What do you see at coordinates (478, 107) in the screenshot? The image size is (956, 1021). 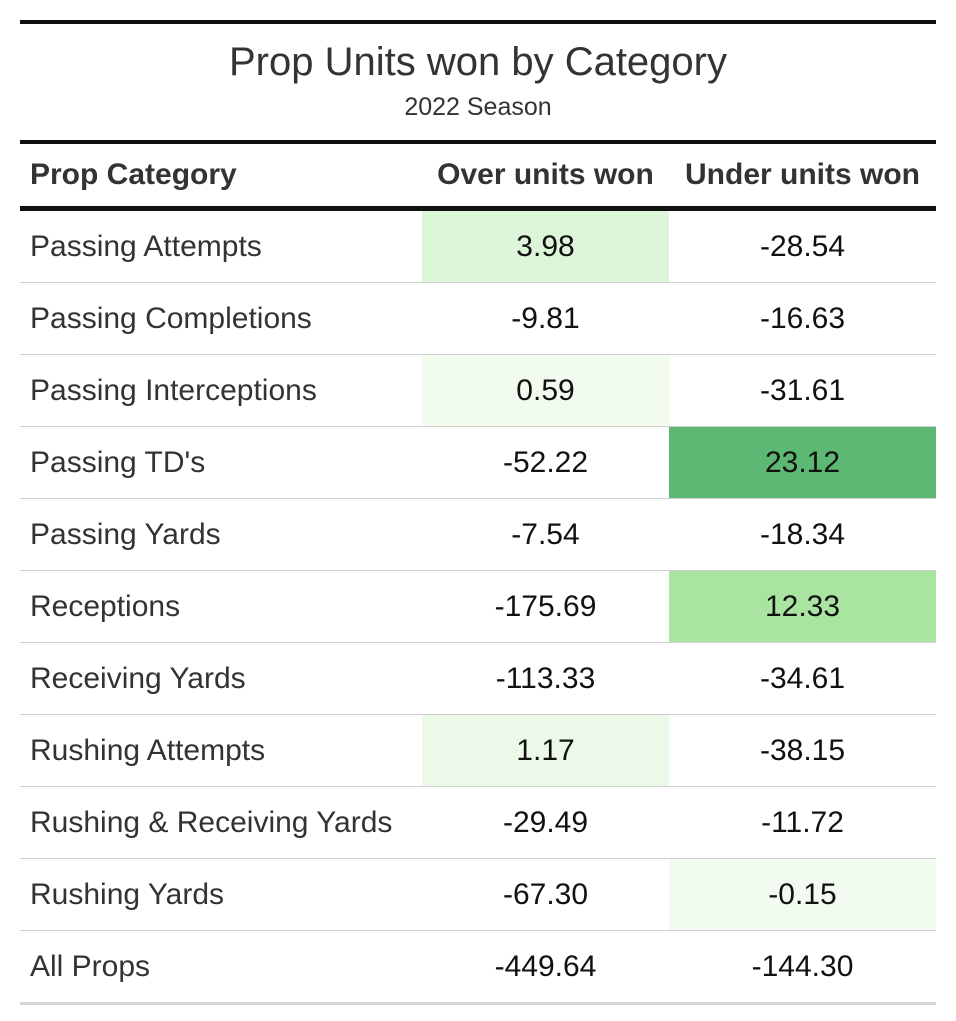 I see `chart-subtitle: 2022 Season` at bounding box center [478, 107].